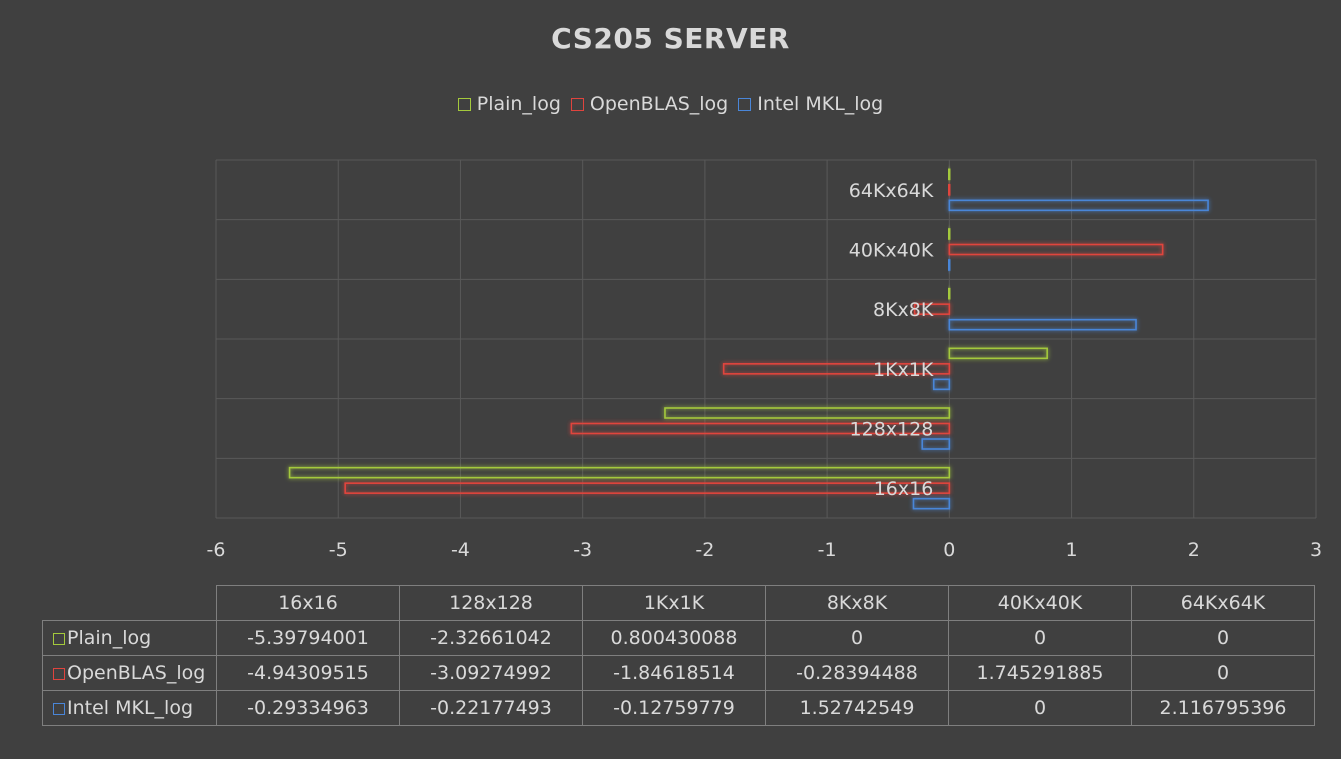 This screenshot has width=1341, height=759. I want to click on legend-item-plain: Plain_log, so click(509, 104).